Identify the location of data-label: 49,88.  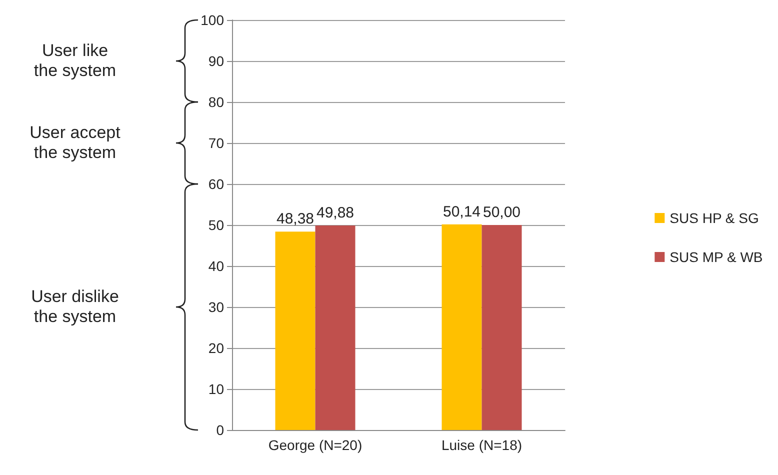
(335, 213).